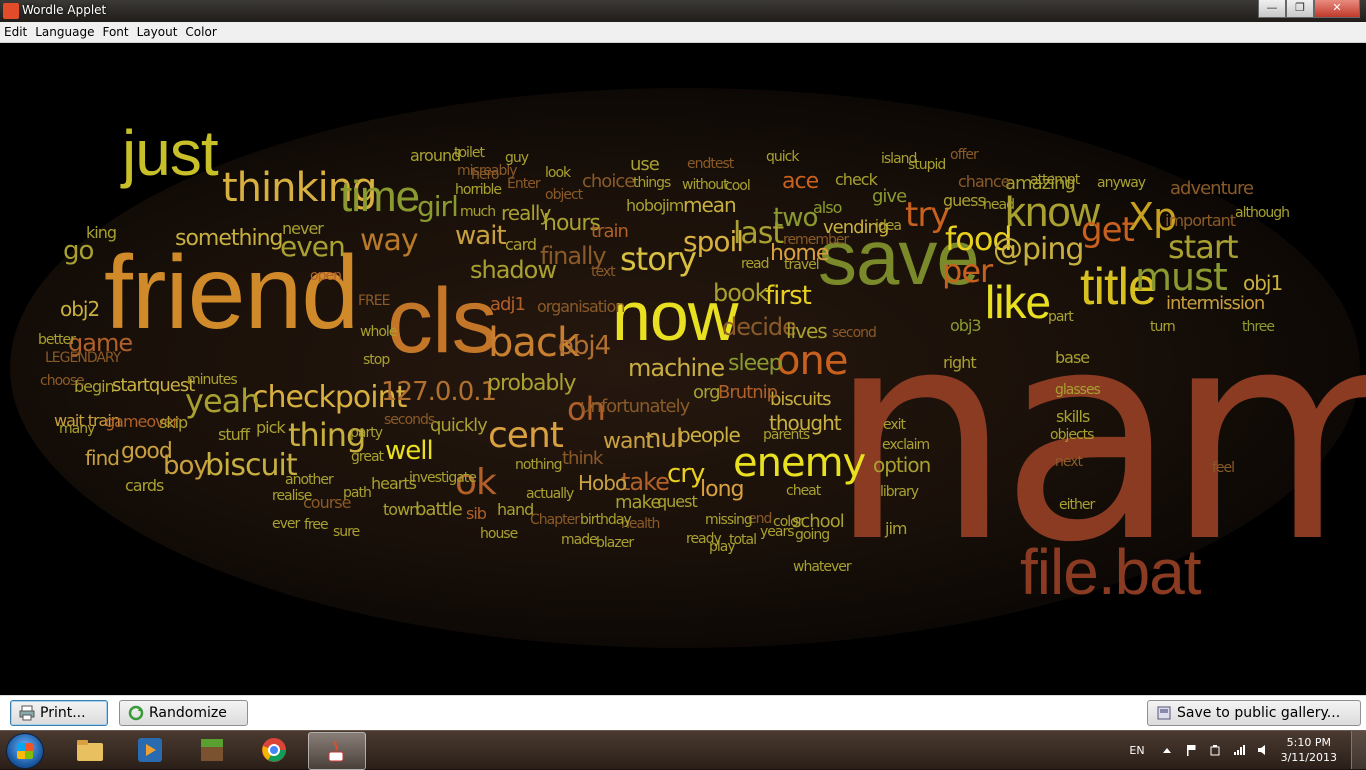 The image size is (1366, 770). What do you see at coordinates (346, 532) in the screenshot?
I see `cloud-word: sure` at bounding box center [346, 532].